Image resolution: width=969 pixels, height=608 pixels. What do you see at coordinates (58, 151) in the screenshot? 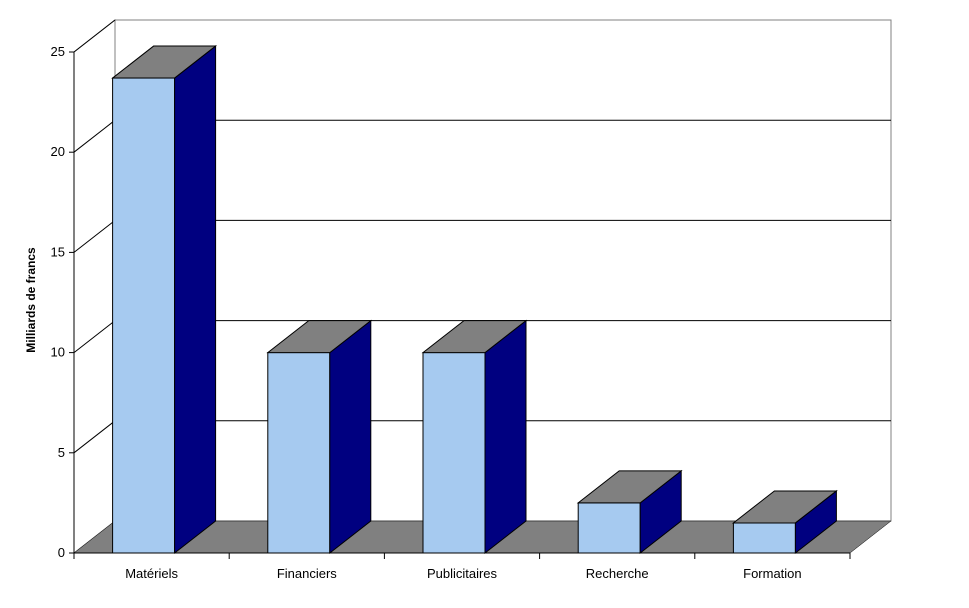
I see `y-tick-label: 20` at bounding box center [58, 151].